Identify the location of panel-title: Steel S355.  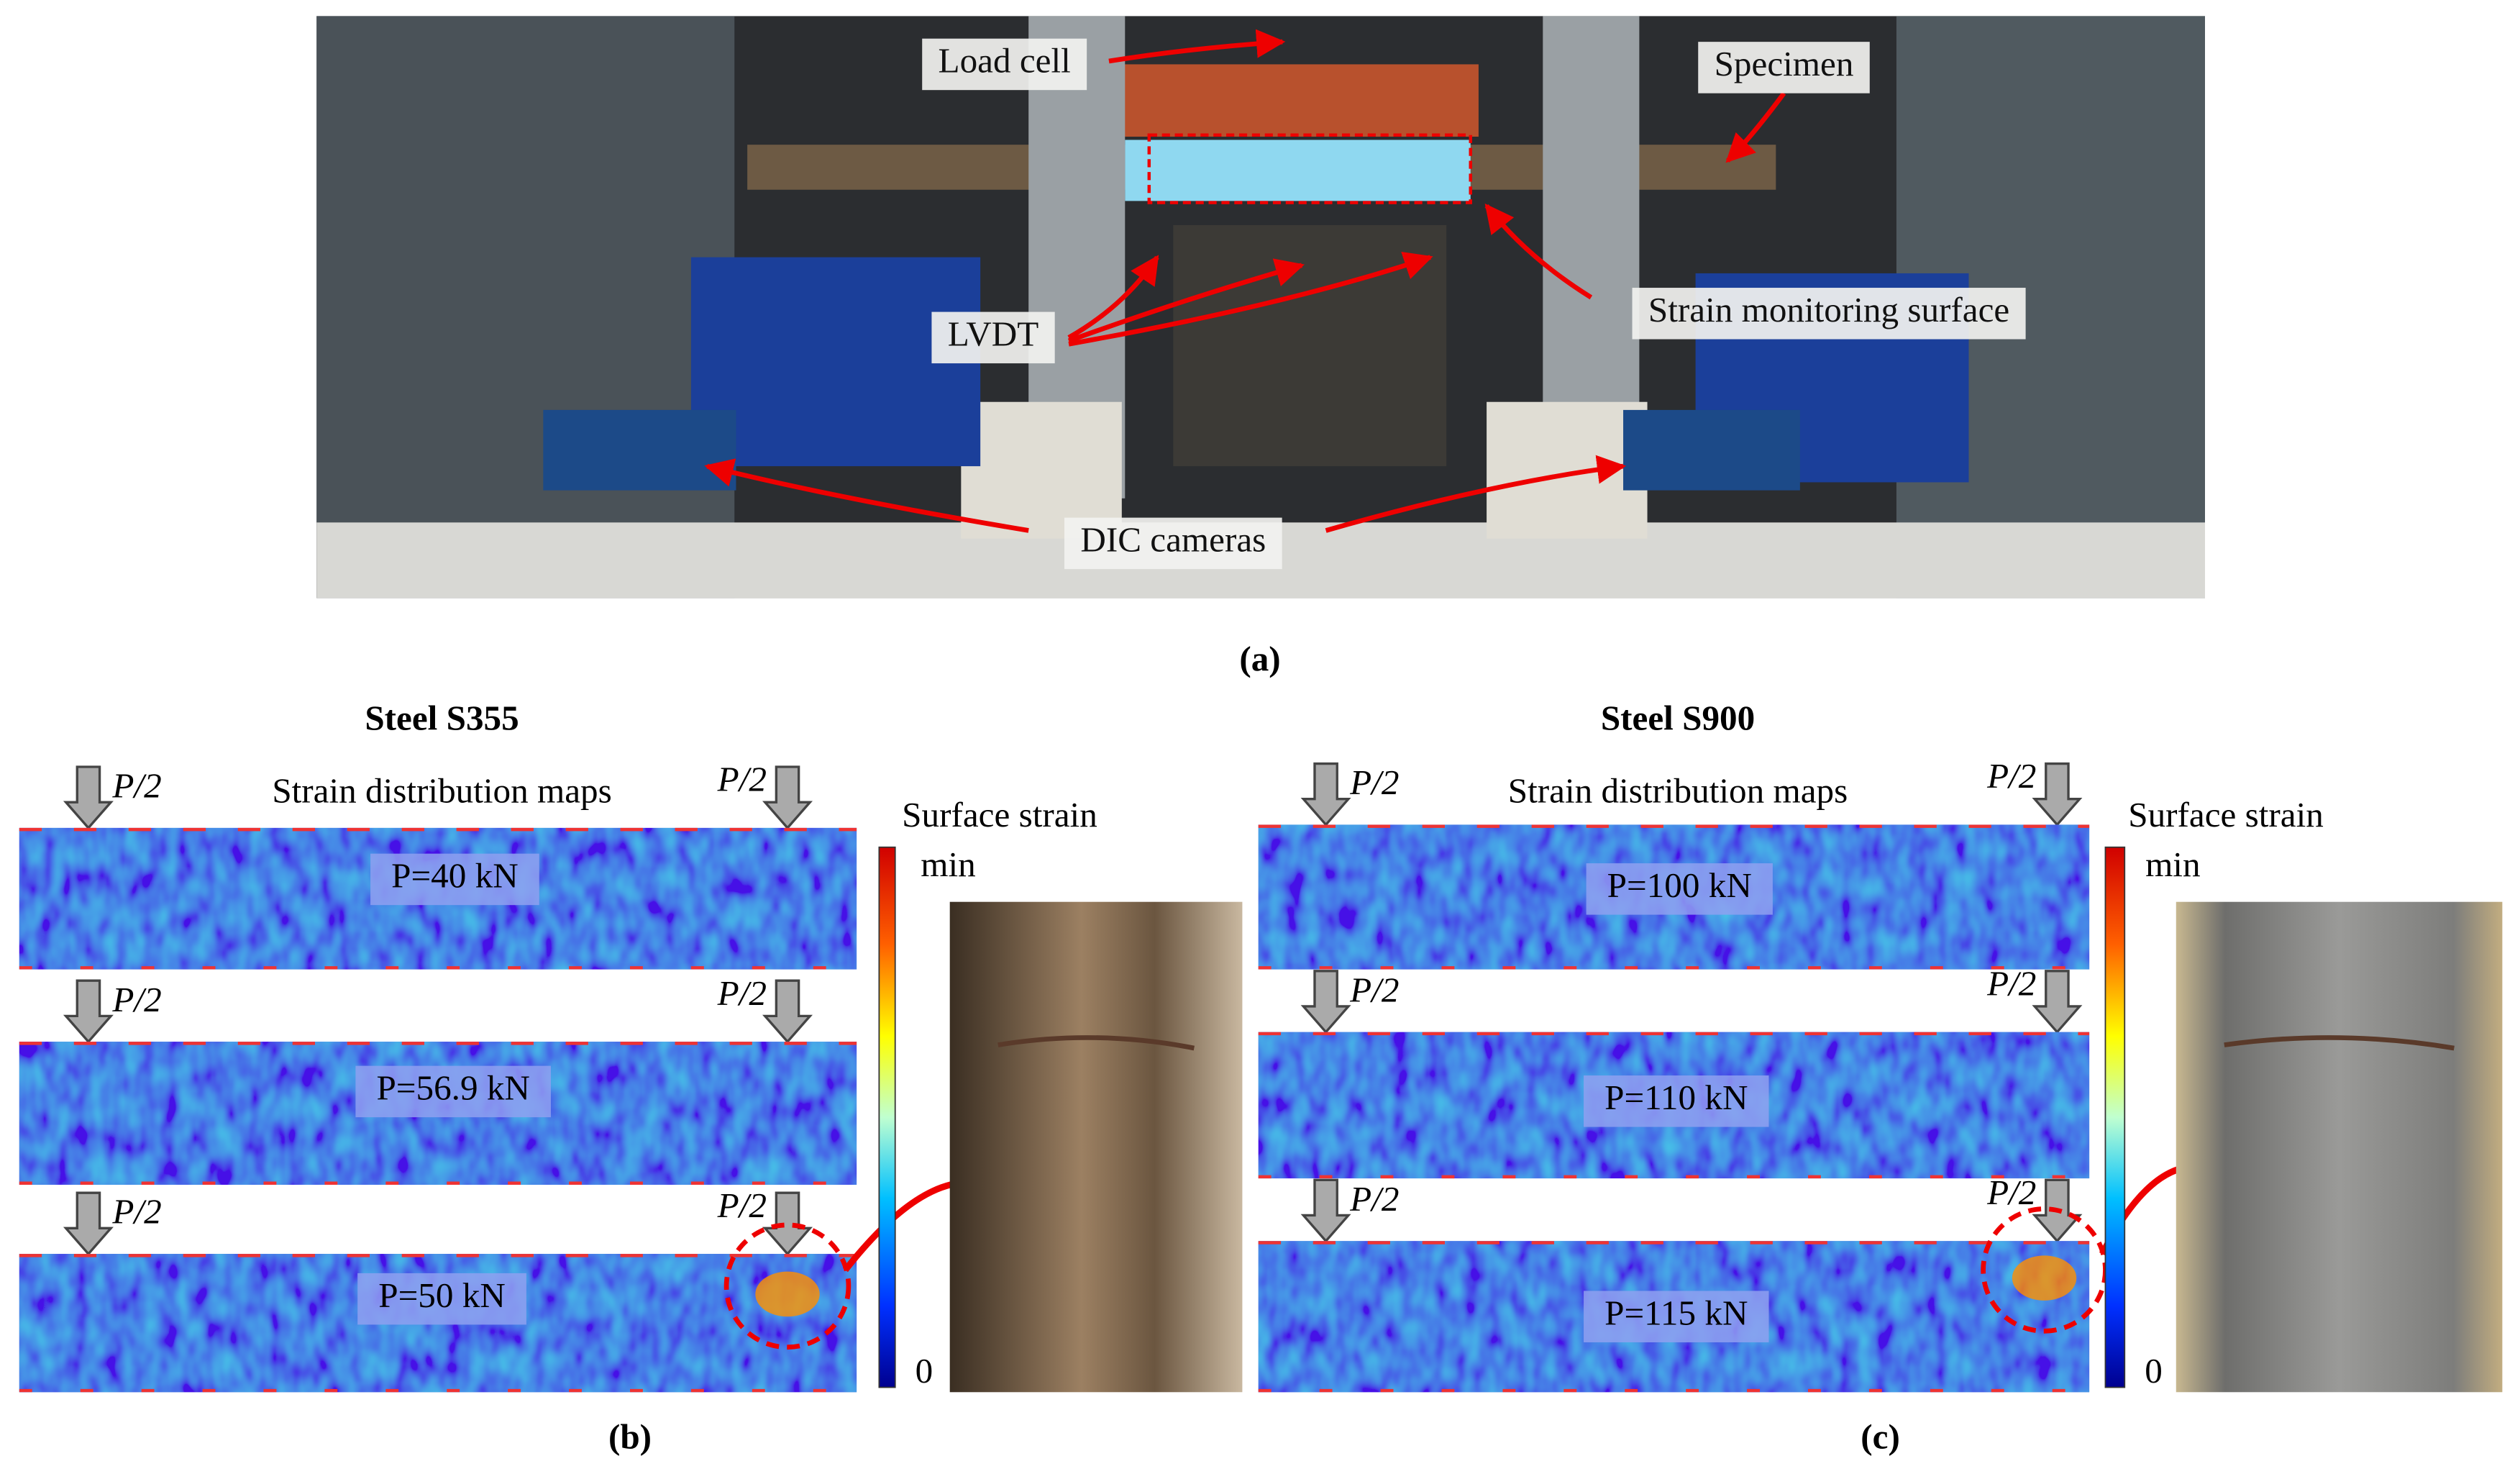
(442, 718).